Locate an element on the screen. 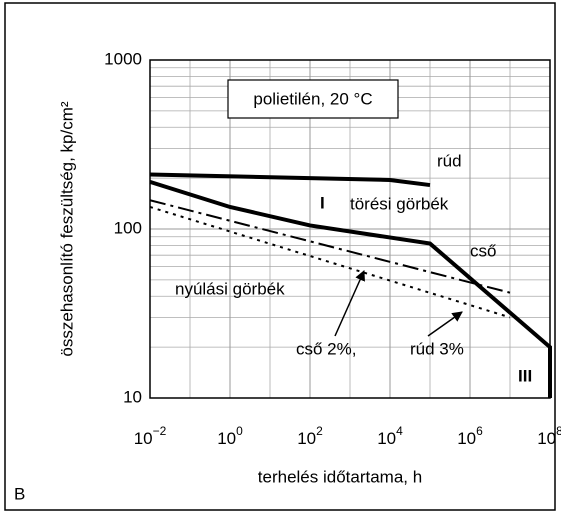 Image resolution: width=561 pixels, height=519 pixels. x-tick-label: 10⁶ is located at coordinates (470, 436).